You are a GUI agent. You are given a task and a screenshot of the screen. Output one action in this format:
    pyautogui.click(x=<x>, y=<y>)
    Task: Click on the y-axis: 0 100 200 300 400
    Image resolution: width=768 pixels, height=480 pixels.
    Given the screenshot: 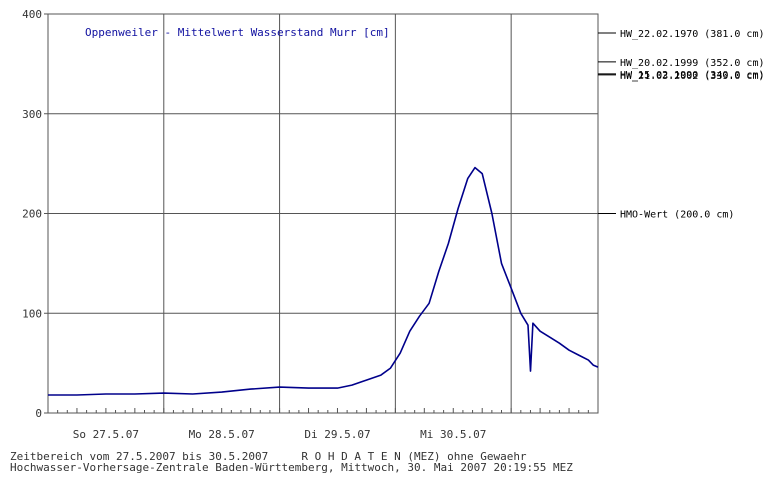 What is the action you would take?
    pyautogui.click(x=35, y=214)
    